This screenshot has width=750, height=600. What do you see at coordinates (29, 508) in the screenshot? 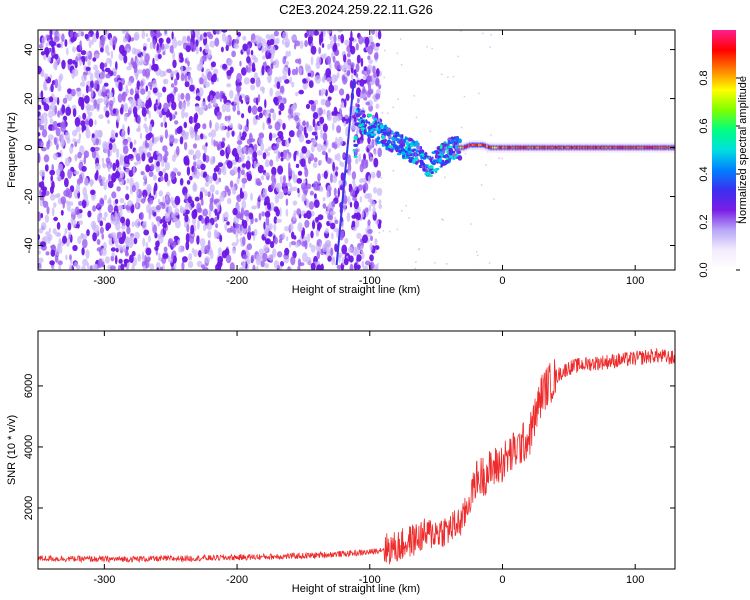
I see `snr-y-tick-label: 2000` at bounding box center [29, 508].